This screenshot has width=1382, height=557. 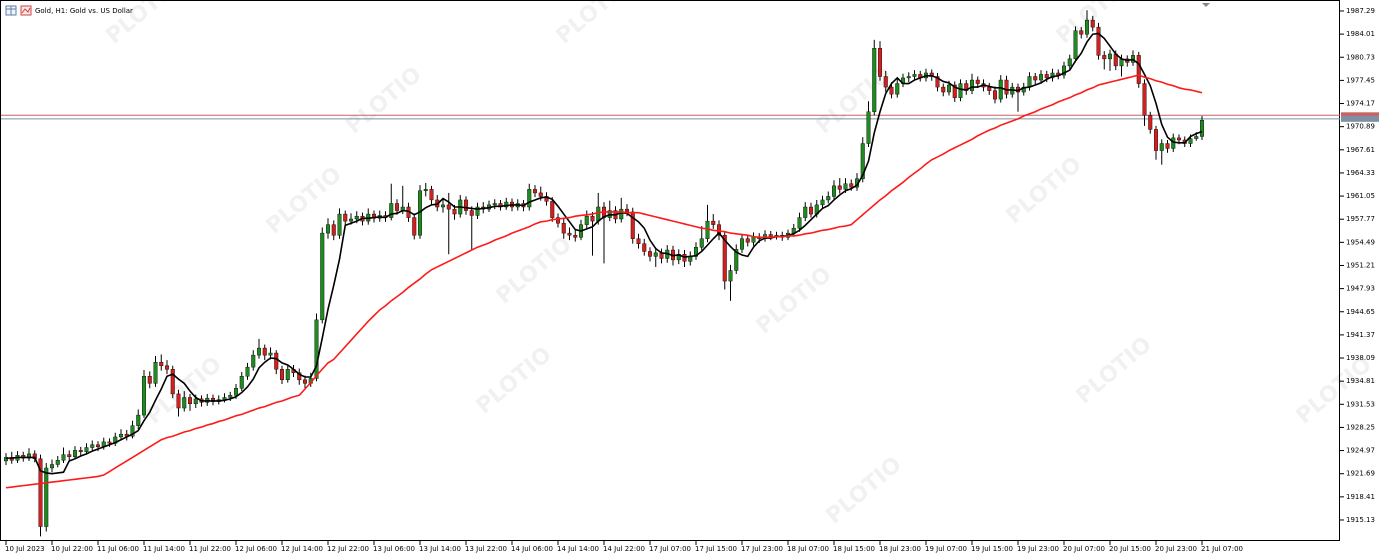 What do you see at coordinates (578, 549) in the screenshot?
I see `x-tick-label: 14 Jul 14:00` at bounding box center [578, 549].